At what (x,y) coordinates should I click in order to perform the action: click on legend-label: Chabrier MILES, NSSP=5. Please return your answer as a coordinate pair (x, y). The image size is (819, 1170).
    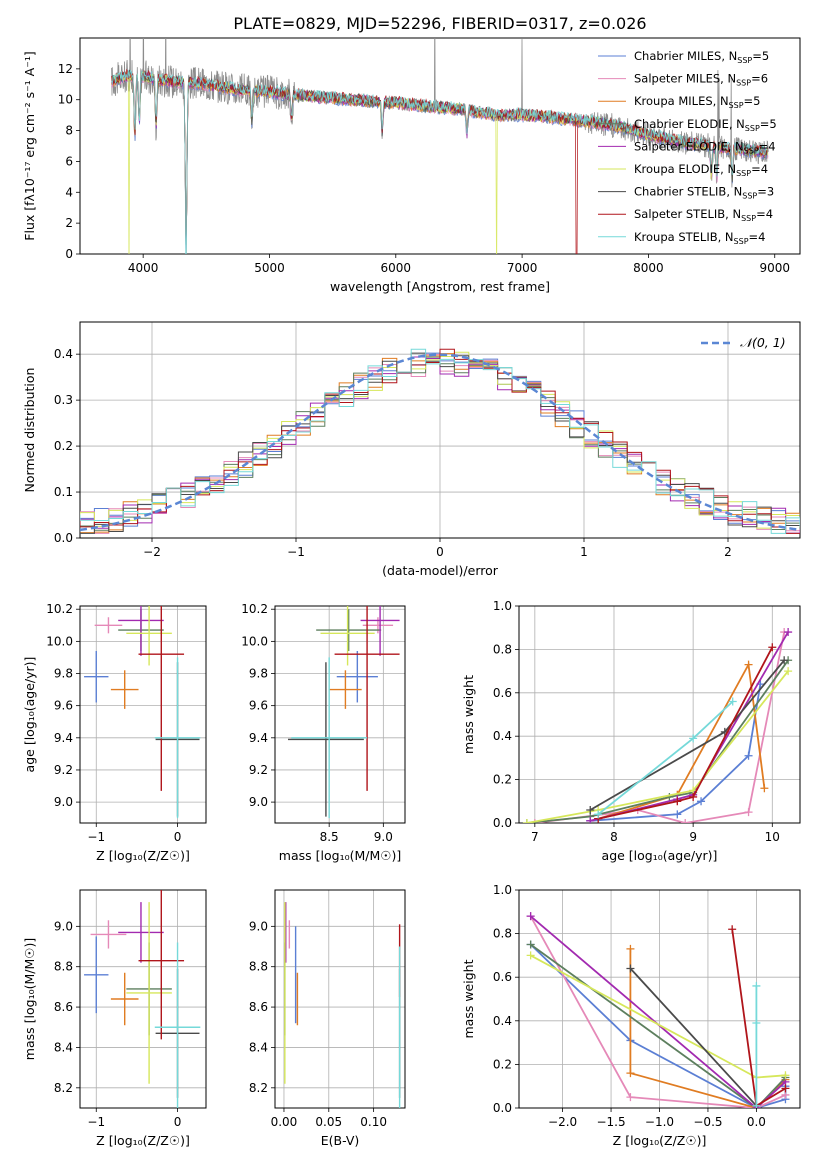
    Looking at the image, I should click on (701, 57).